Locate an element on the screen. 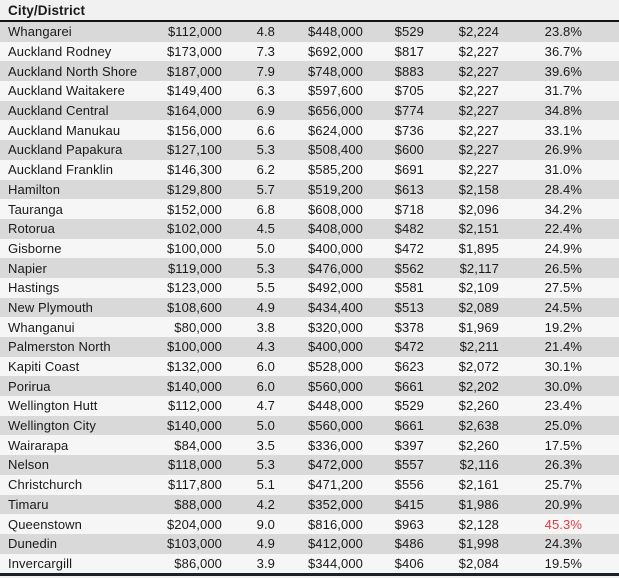 The width and height of the screenshot is (619, 578). percent-cell: 25.0% is located at coordinates (563, 426).